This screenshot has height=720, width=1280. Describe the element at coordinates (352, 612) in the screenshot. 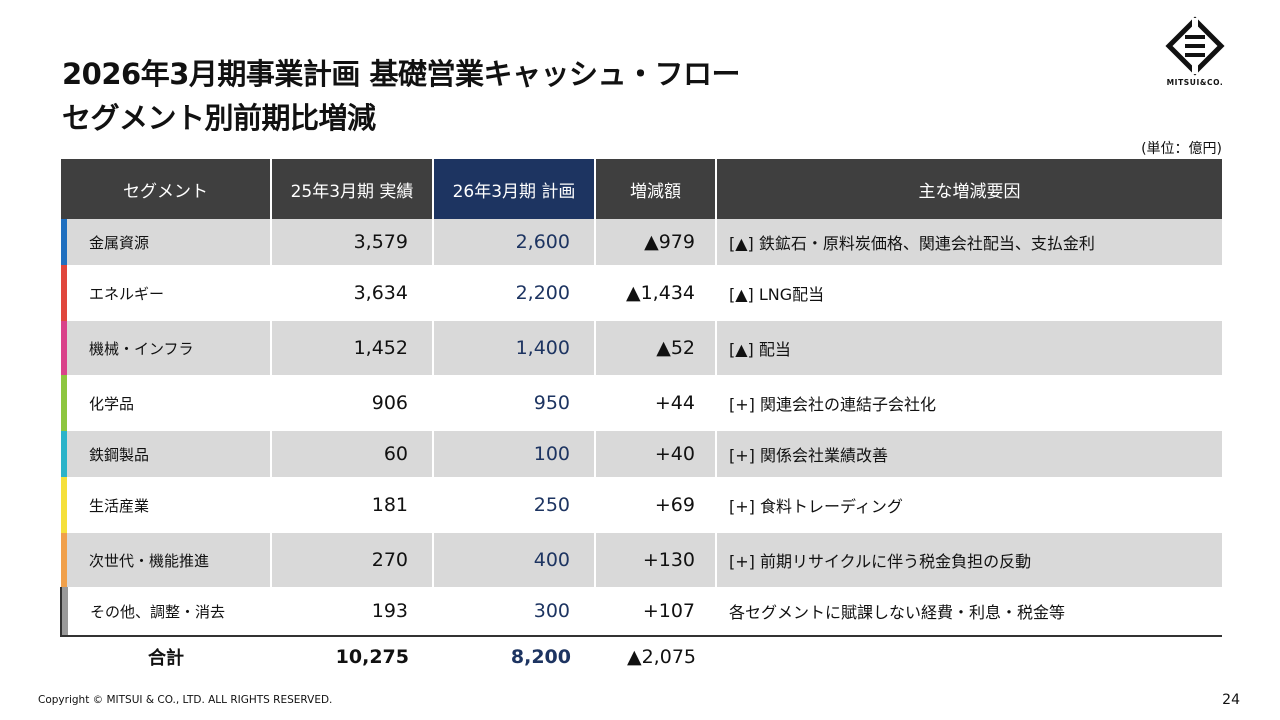

I see `actual-value: 193` at that location.